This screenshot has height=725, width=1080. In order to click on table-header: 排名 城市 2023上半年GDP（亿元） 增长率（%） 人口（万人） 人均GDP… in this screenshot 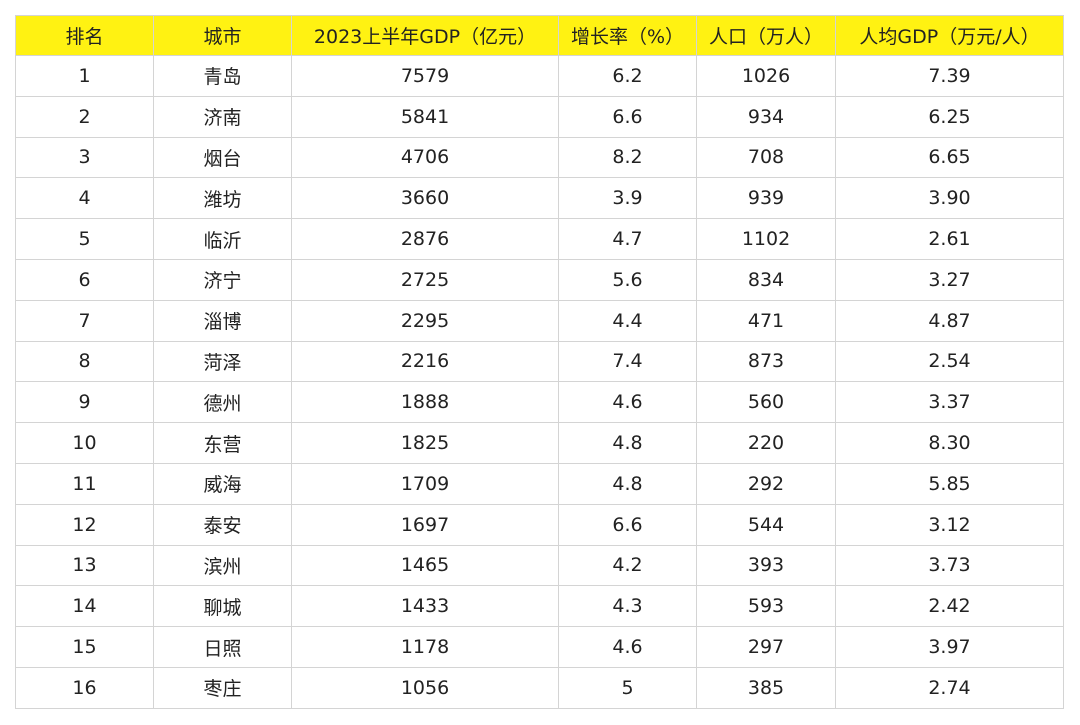, I will do `click(539, 35)`.